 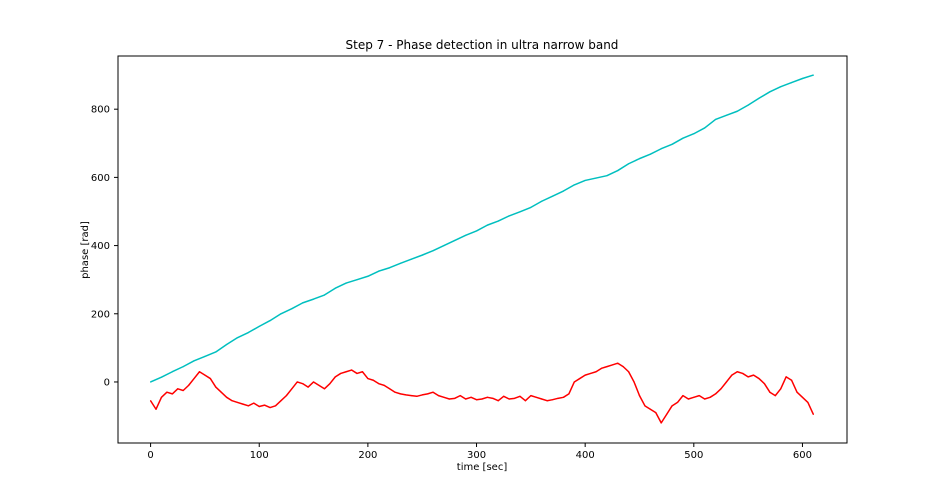 What do you see at coordinates (85, 250) in the screenshot?
I see `y-axis-label: phase [rad]` at bounding box center [85, 250].